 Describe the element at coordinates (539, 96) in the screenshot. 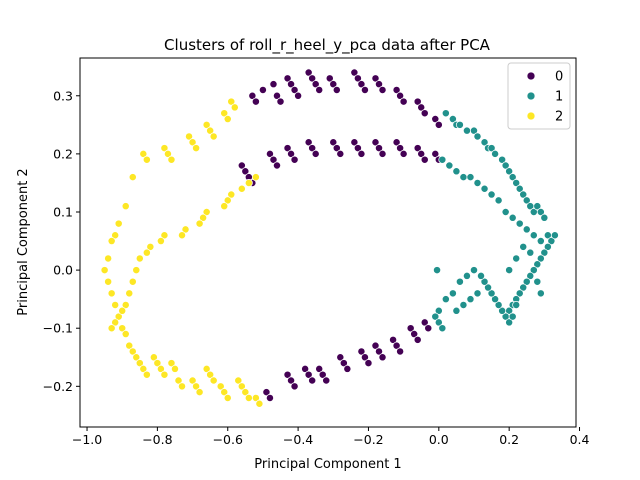

I see `legend: 0 1 2` at that location.